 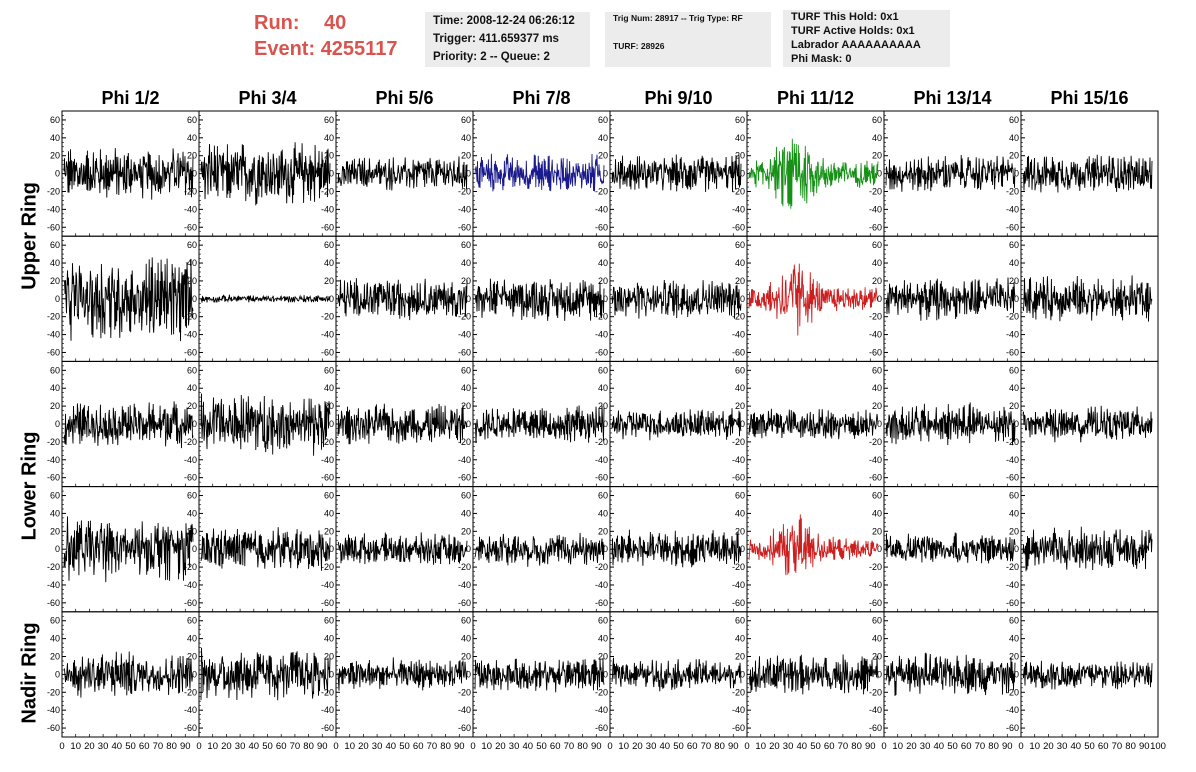 What do you see at coordinates (665, 746) in the screenshot?
I see `x-tick-label: 40` at bounding box center [665, 746].